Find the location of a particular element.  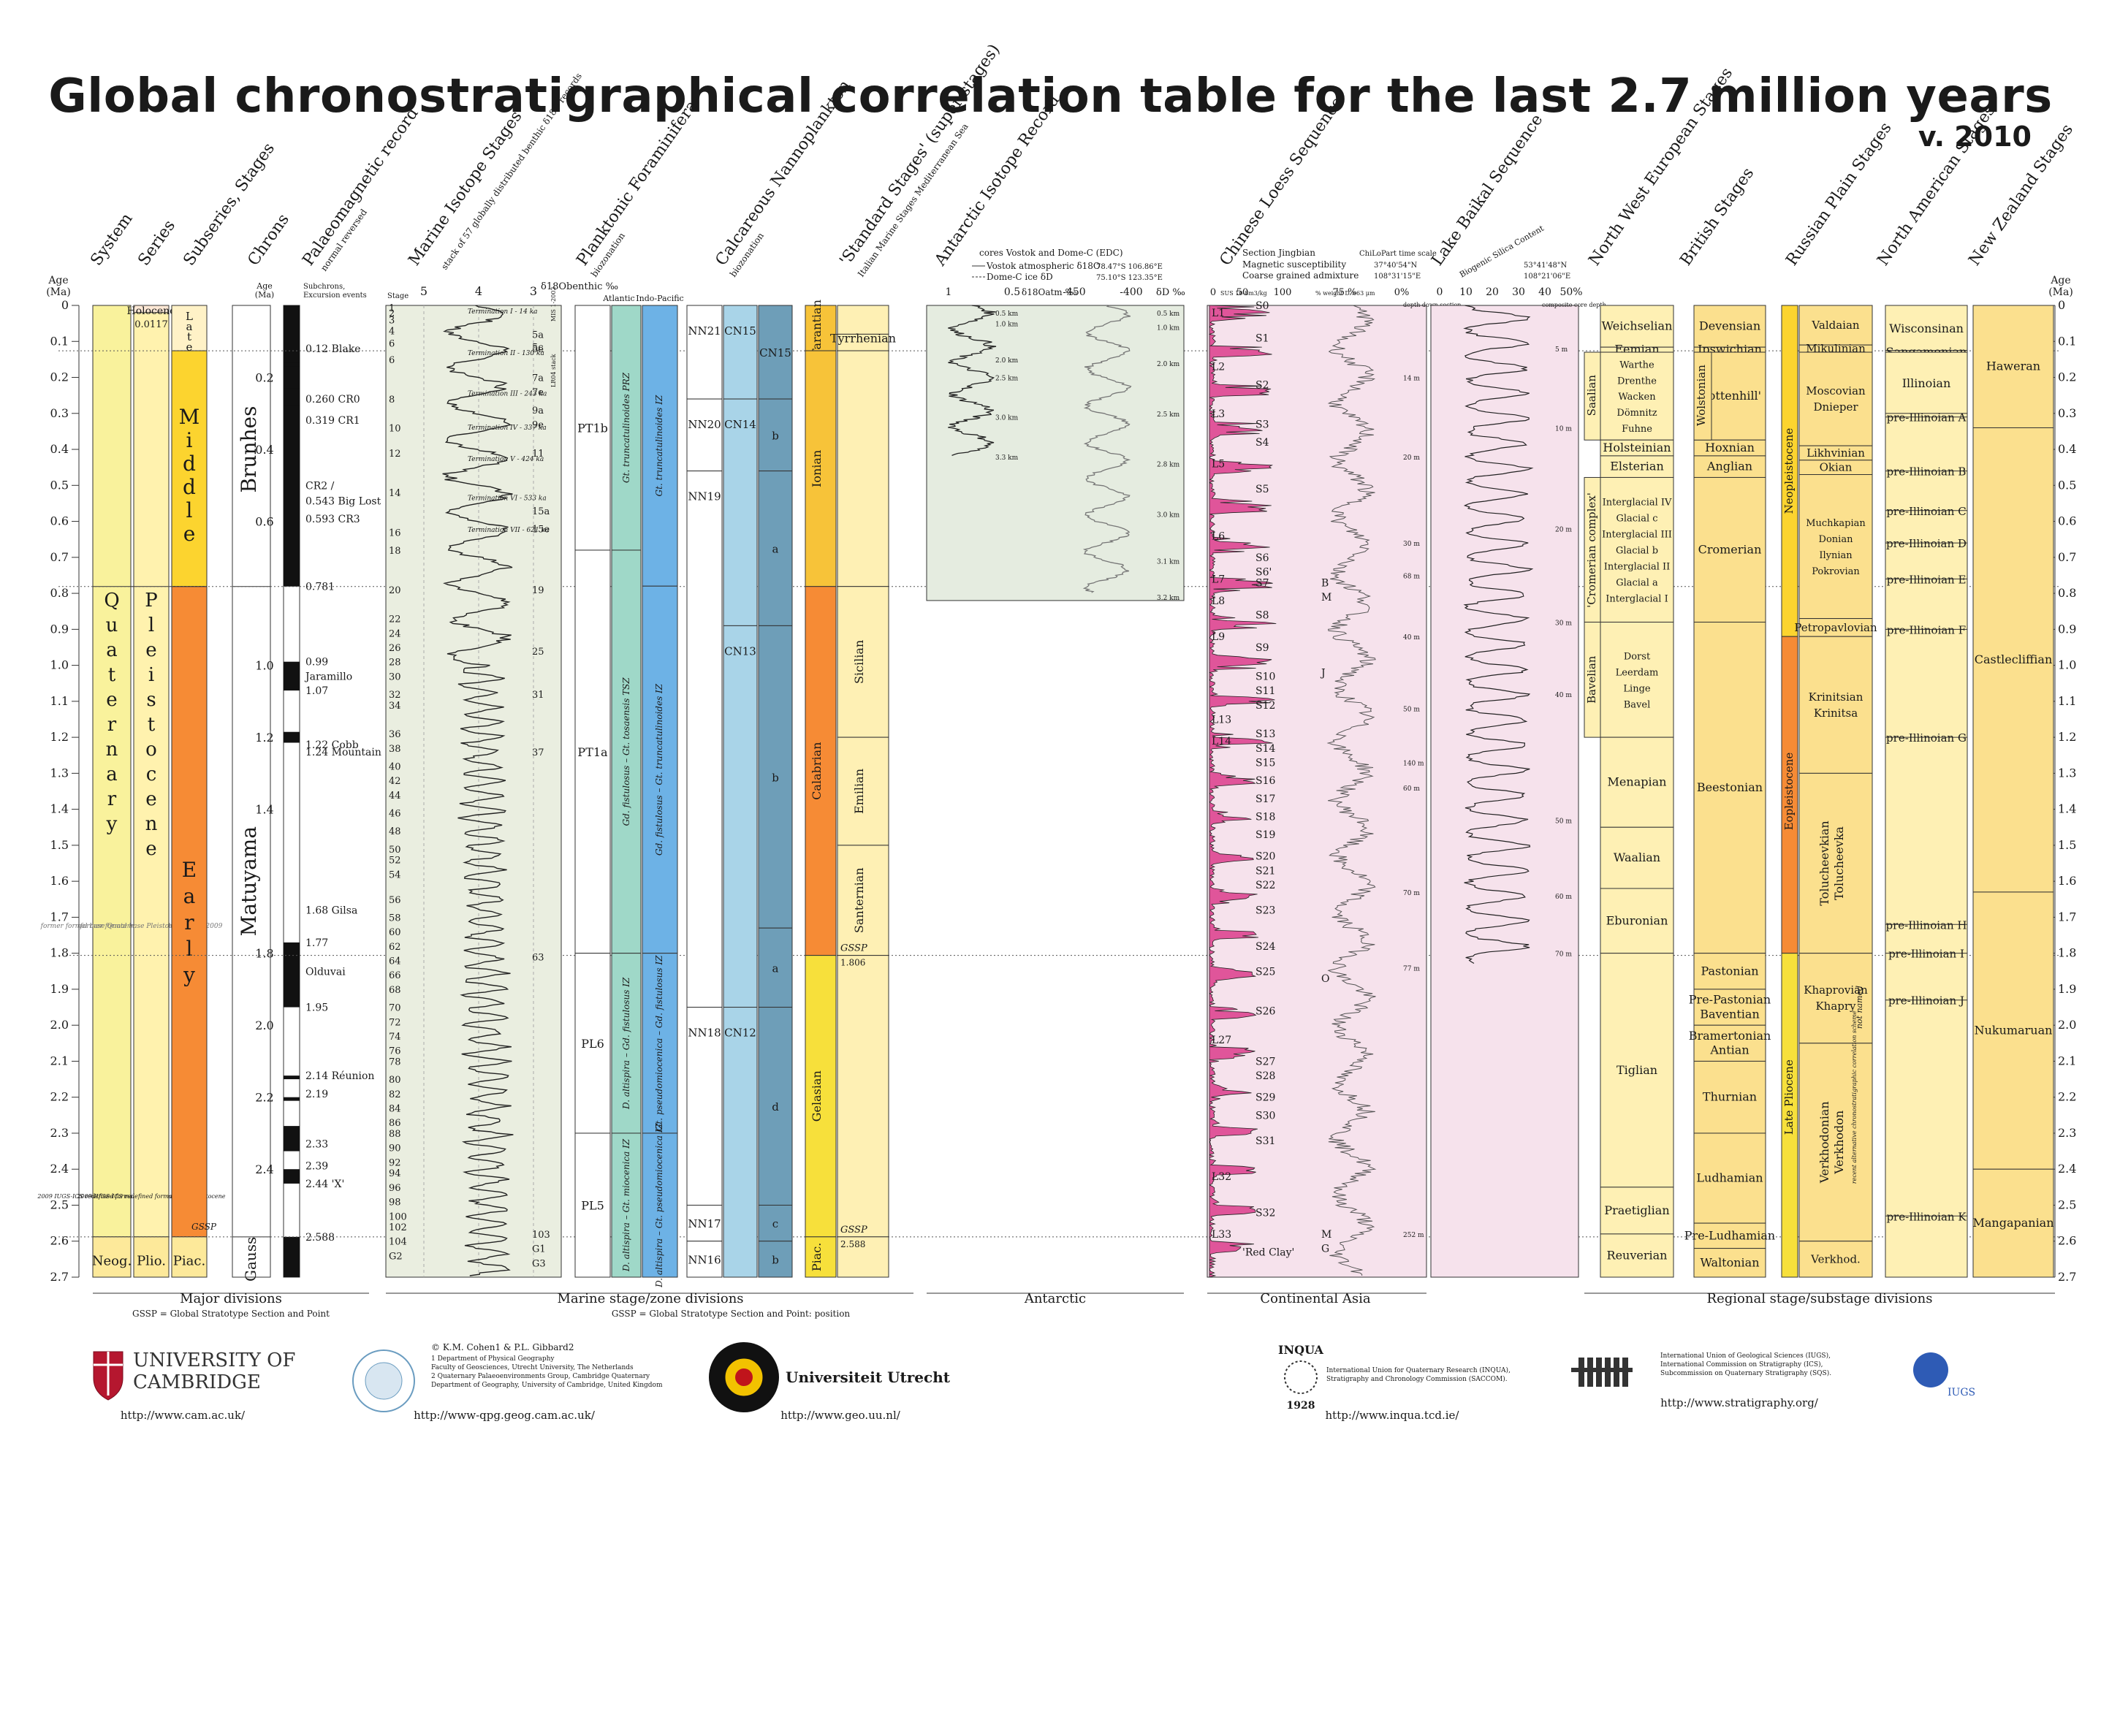

loess-depth: 252 m is located at coordinates (1413, 1235).